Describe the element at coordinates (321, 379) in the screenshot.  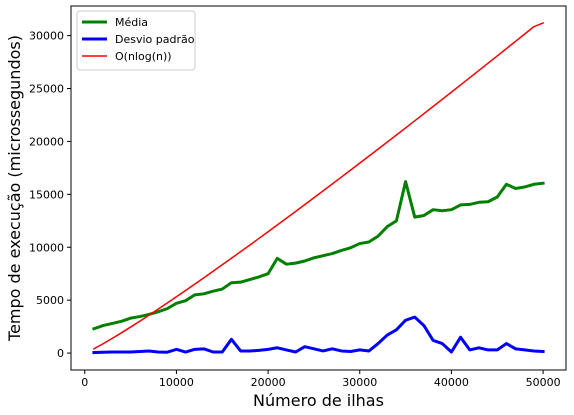
I see `x-axis: 0 10000 20000 30000 40000 50000` at that location.